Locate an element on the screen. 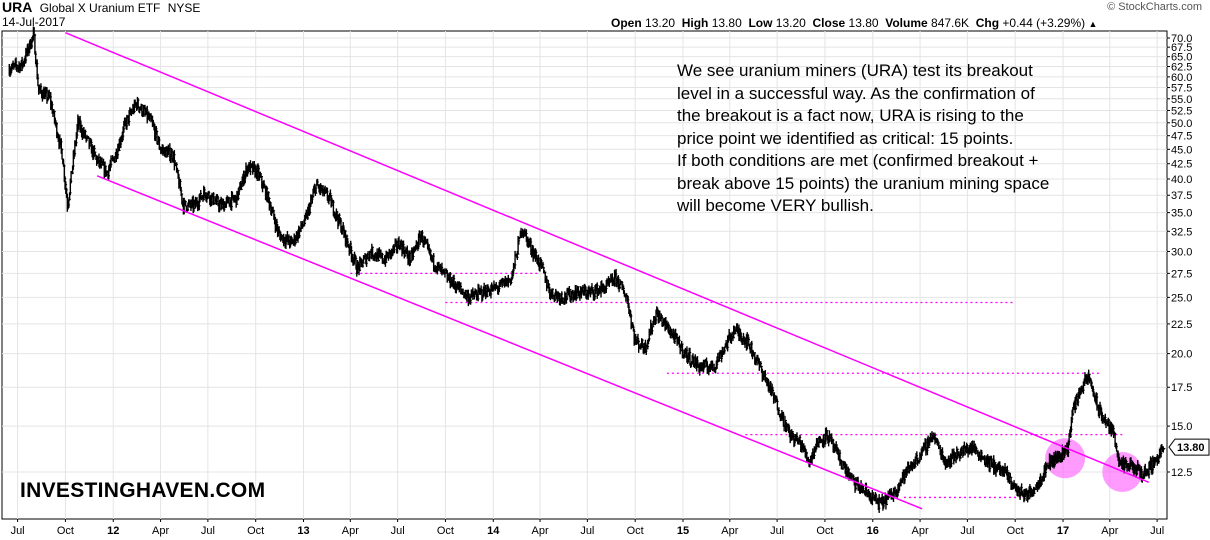  x-tick-label: 16 is located at coordinates (873, 531).